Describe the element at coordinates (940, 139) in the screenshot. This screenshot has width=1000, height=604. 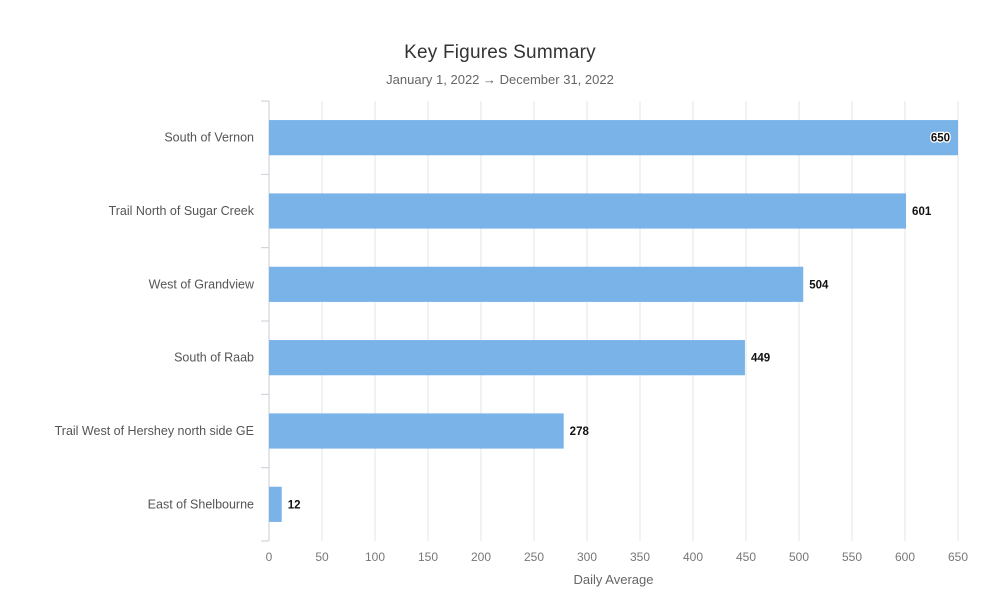
I see `data-label: 650` at that location.